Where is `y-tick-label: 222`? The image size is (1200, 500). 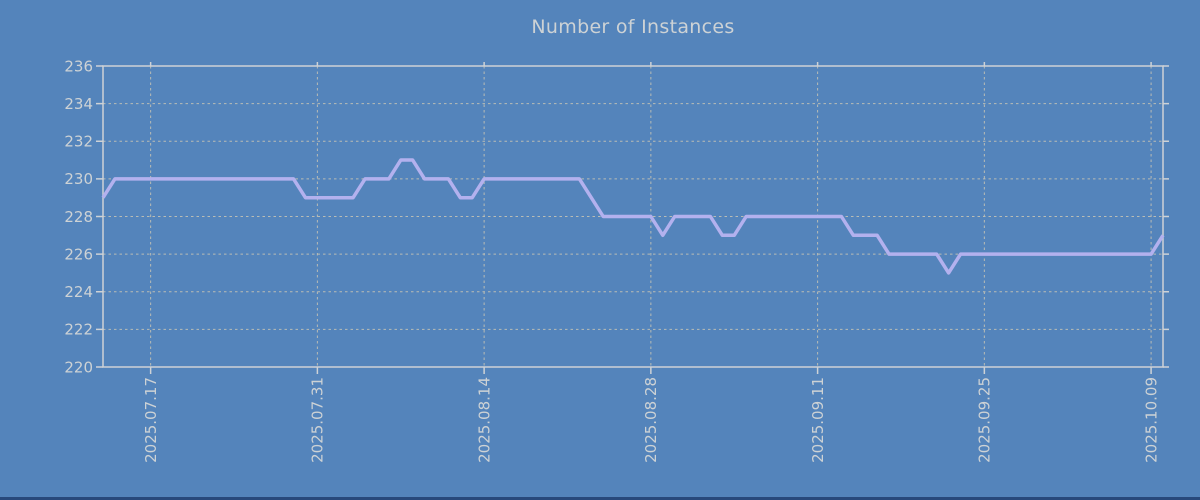 y-tick-label: 222 is located at coordinates (78, 330).